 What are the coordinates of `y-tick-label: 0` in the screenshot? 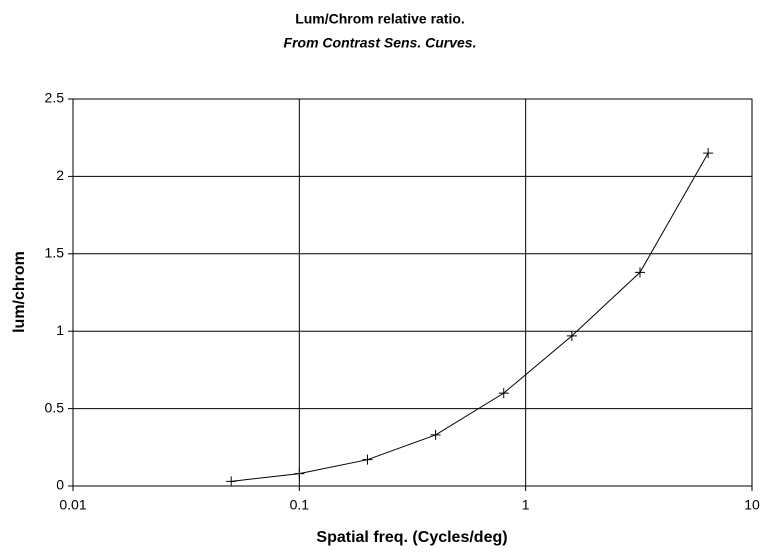 It's located at (60, 485).